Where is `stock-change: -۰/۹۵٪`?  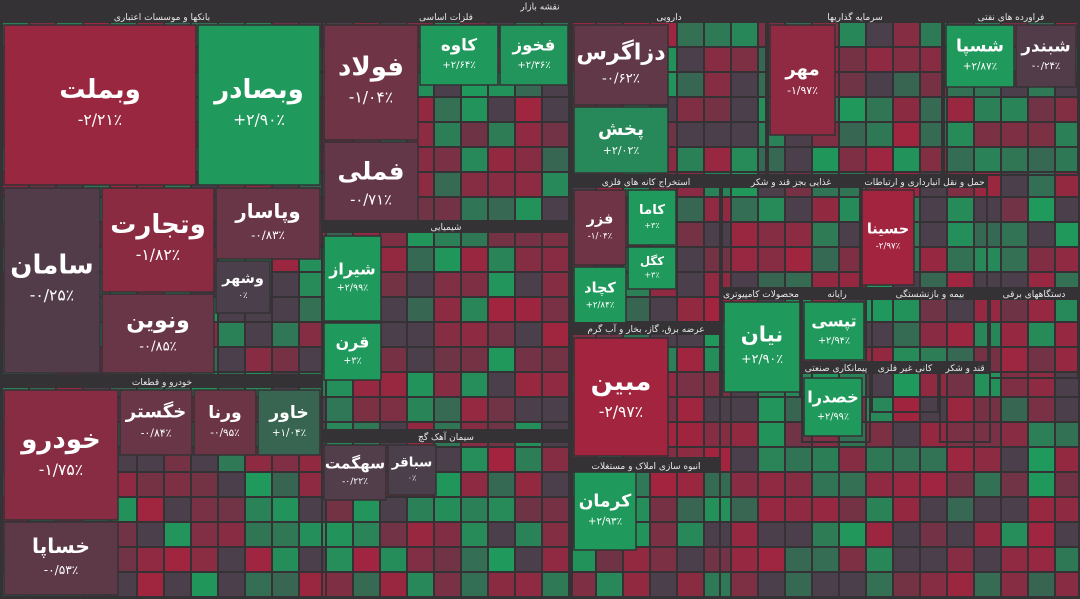 stock-change: -۰/۹۵٪ is located at coordinates (224, 433).